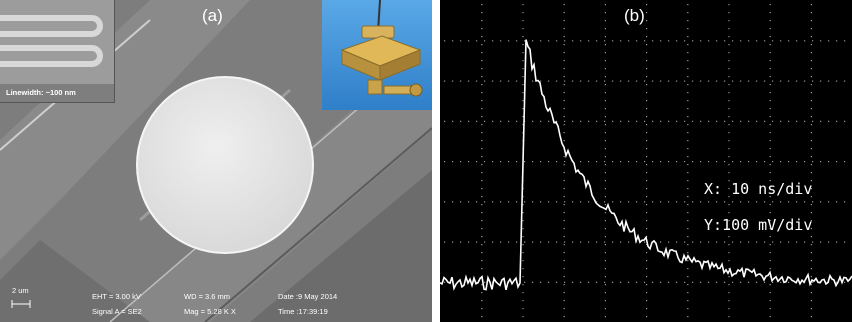 Image resolution: width=852 pixels, height=322 pixels. What do you see at coordinates (758, 189) in the screenshot?
I see `x-scale-readout: X: 10 ns/div` at bounding box center [758, 189].